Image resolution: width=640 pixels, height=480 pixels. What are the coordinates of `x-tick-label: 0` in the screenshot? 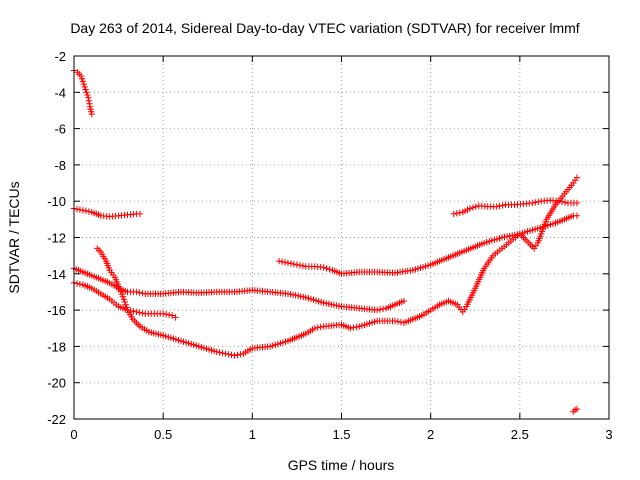 It's located at (73, 434).